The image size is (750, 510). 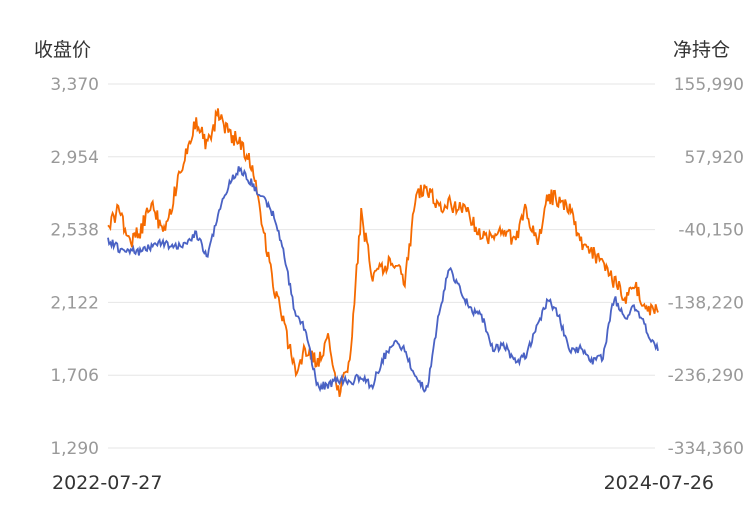 What do you see at coordinates (706, 376) in the screenshot?
I see `right-tick-label: -236,290` at bounding box center [706, 376].